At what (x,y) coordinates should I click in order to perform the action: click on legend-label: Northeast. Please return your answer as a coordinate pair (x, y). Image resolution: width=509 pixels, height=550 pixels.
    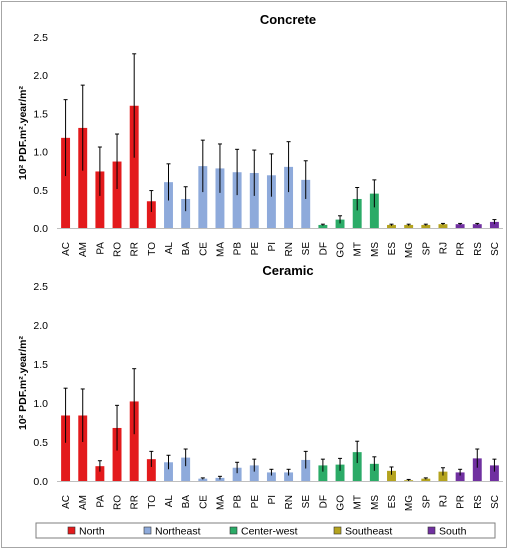
    Looking at the image, I should click on (178, 532).